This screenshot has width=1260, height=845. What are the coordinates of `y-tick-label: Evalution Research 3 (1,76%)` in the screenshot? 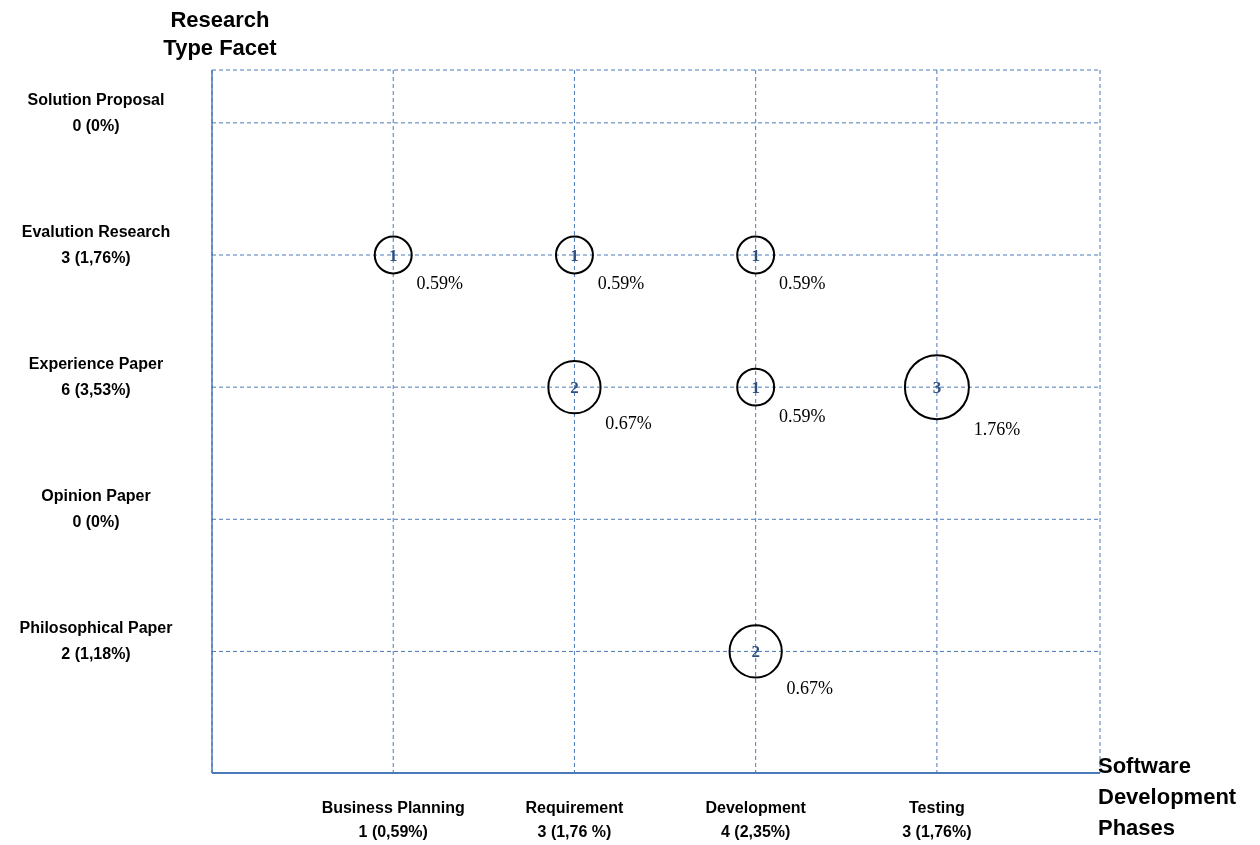 It's located at (96, 244).